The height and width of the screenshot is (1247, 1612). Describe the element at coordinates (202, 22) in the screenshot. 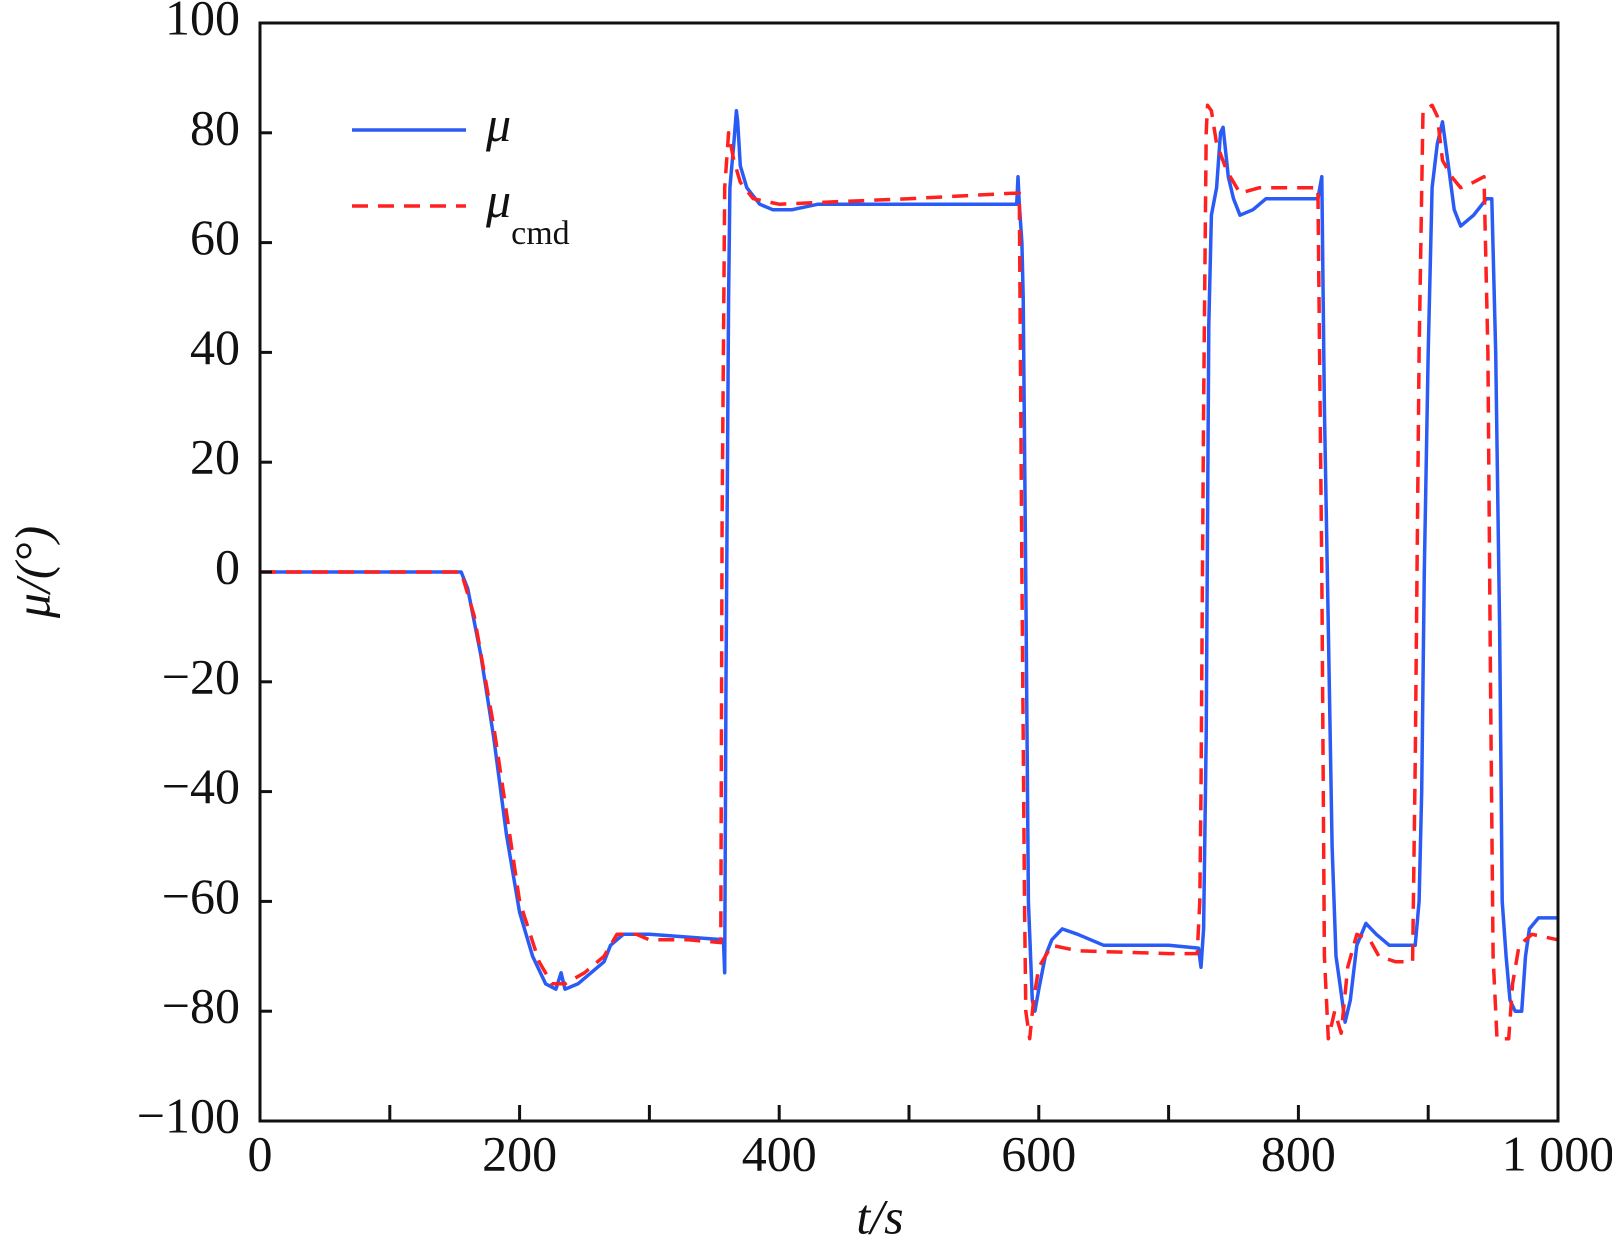

I see `y-tick-label: 100` at that location.